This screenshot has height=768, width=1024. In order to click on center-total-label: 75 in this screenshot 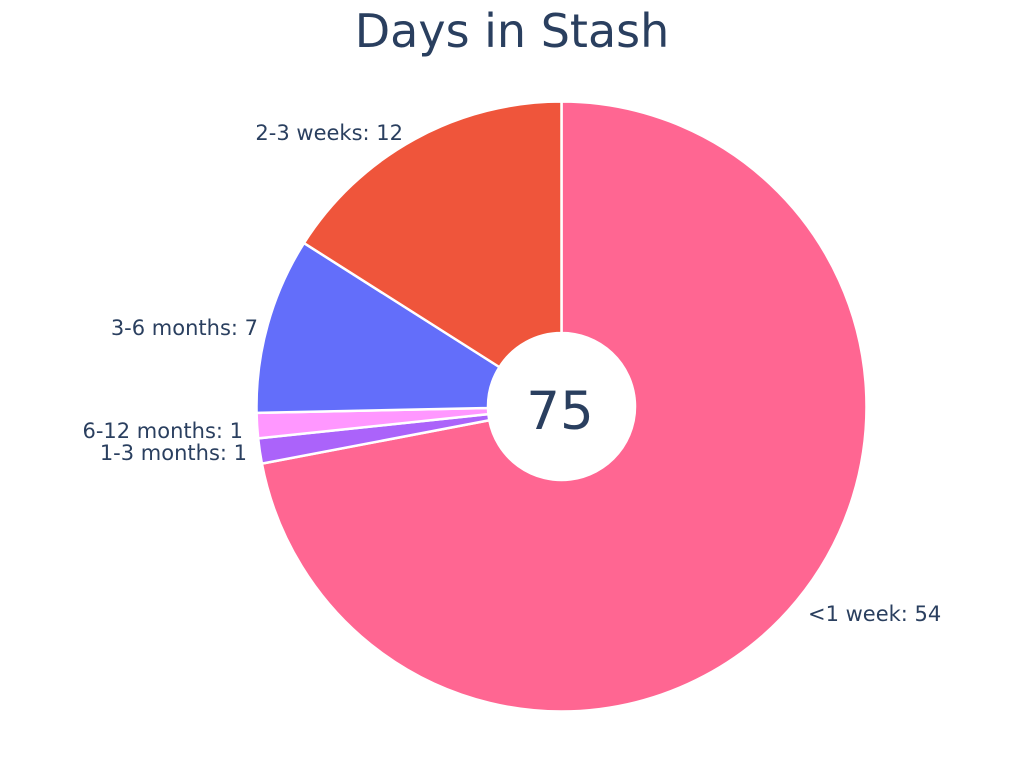, I will do `click(559, 411)`.